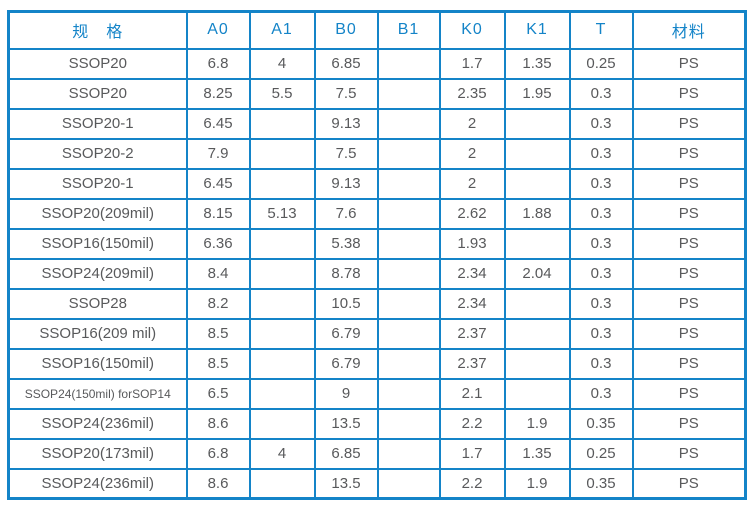  I want to click on table-row: SSOP20-2 7.9 7.5 2 0.3 PS, so click(377, 153).